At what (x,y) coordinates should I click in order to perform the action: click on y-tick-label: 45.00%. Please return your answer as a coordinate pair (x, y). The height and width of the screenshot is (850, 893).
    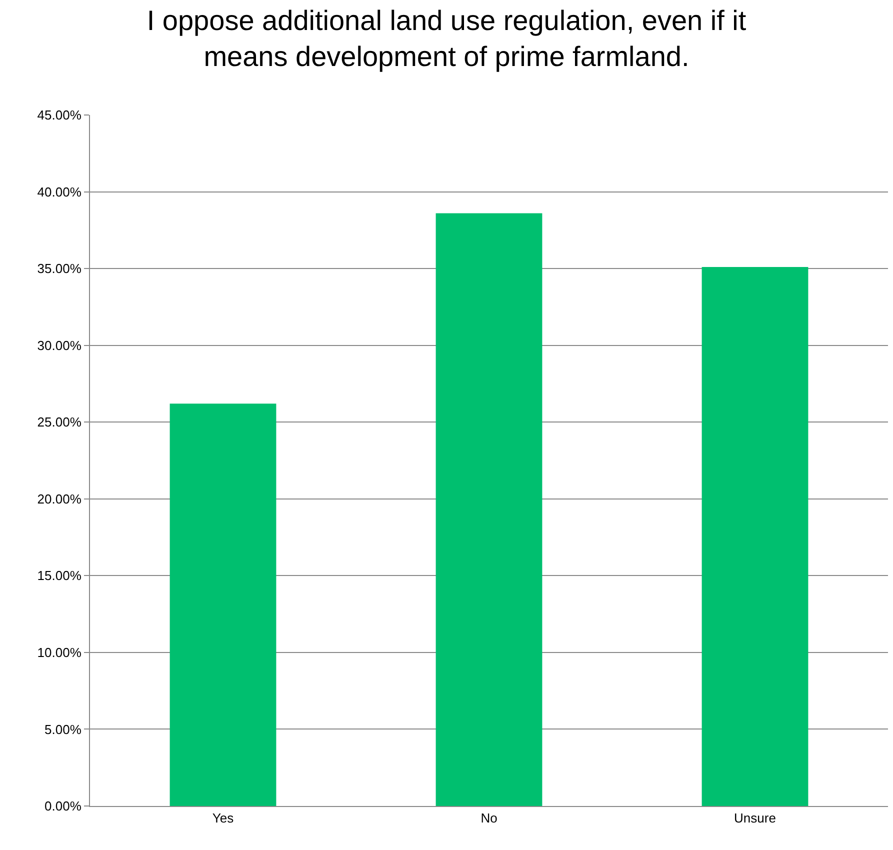
    Looking at the image, I should click on (59, 115).